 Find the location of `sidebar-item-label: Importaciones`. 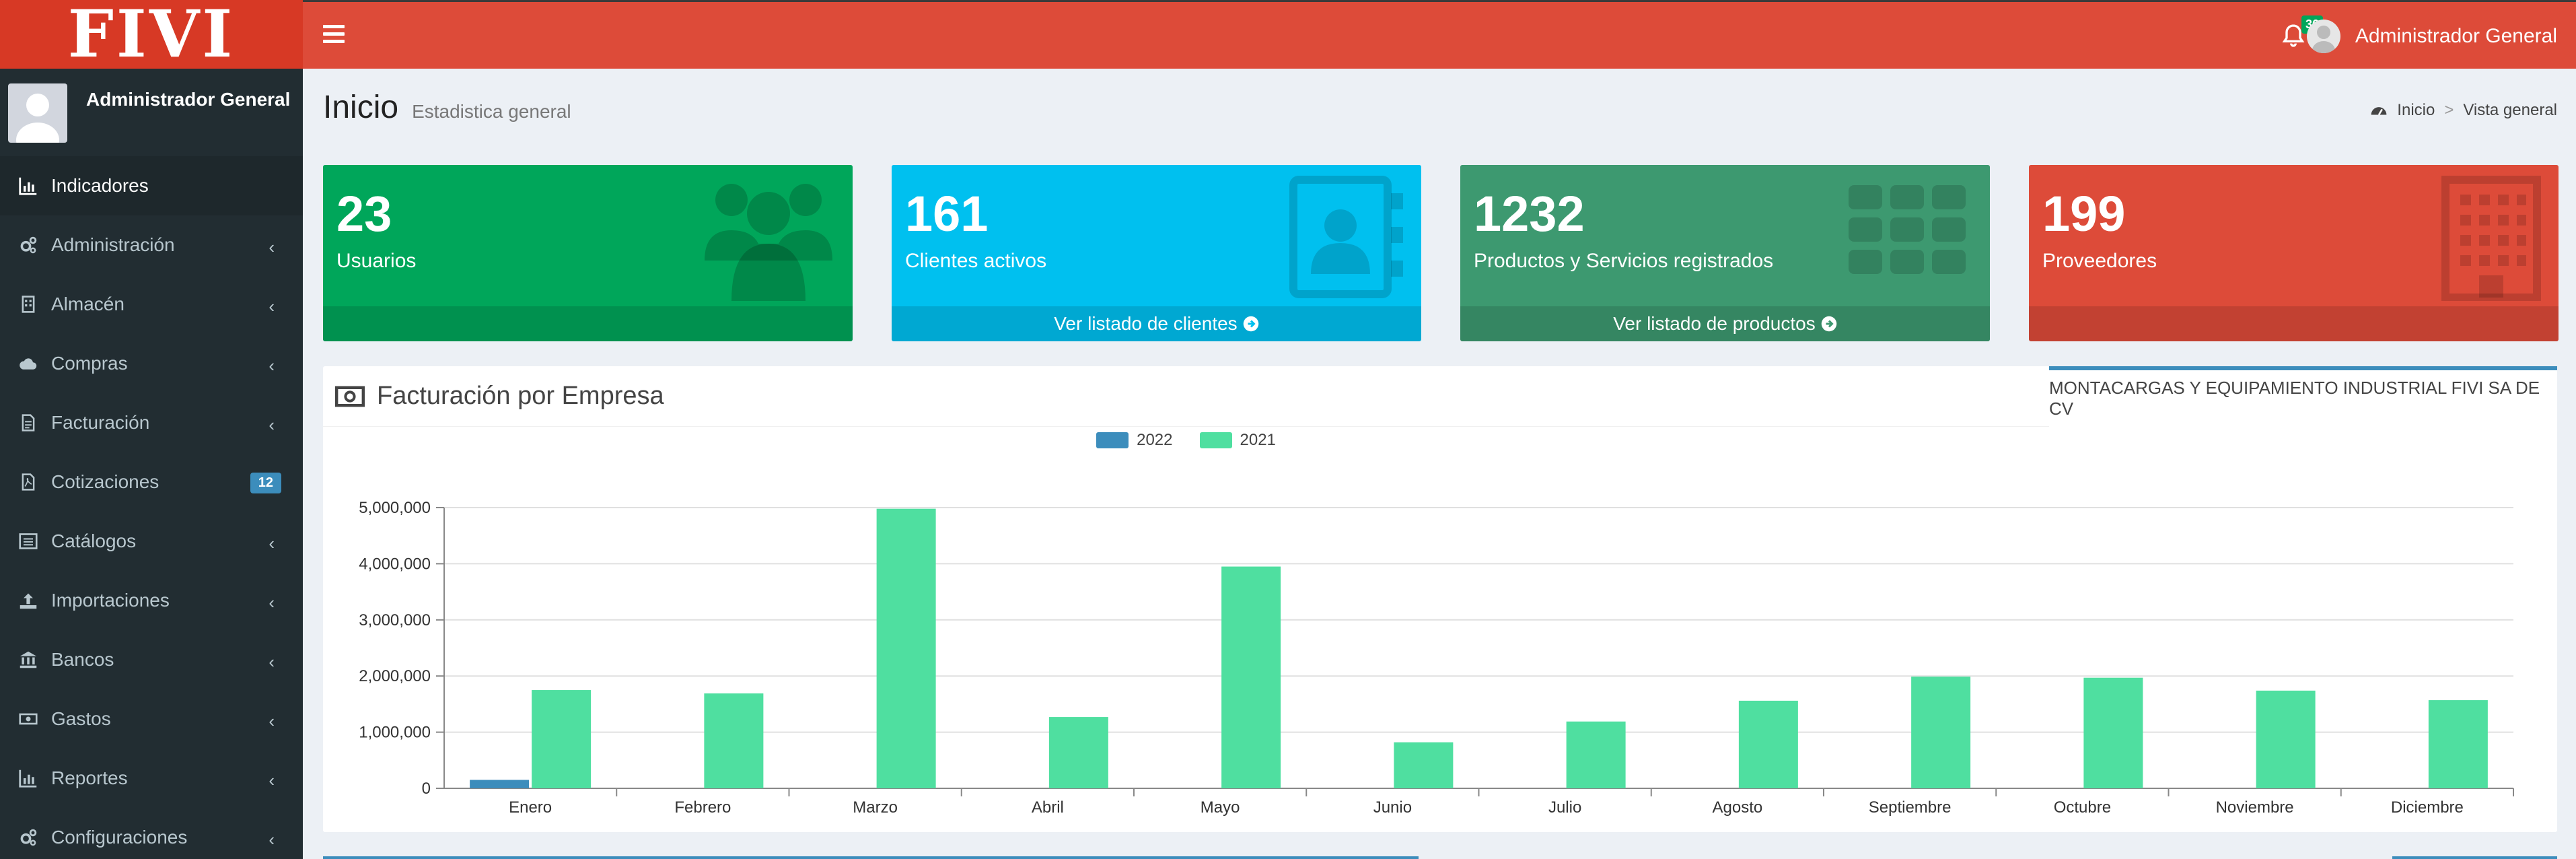

sidebar-item-label: Importaciones is located at coordinates (110, 600).